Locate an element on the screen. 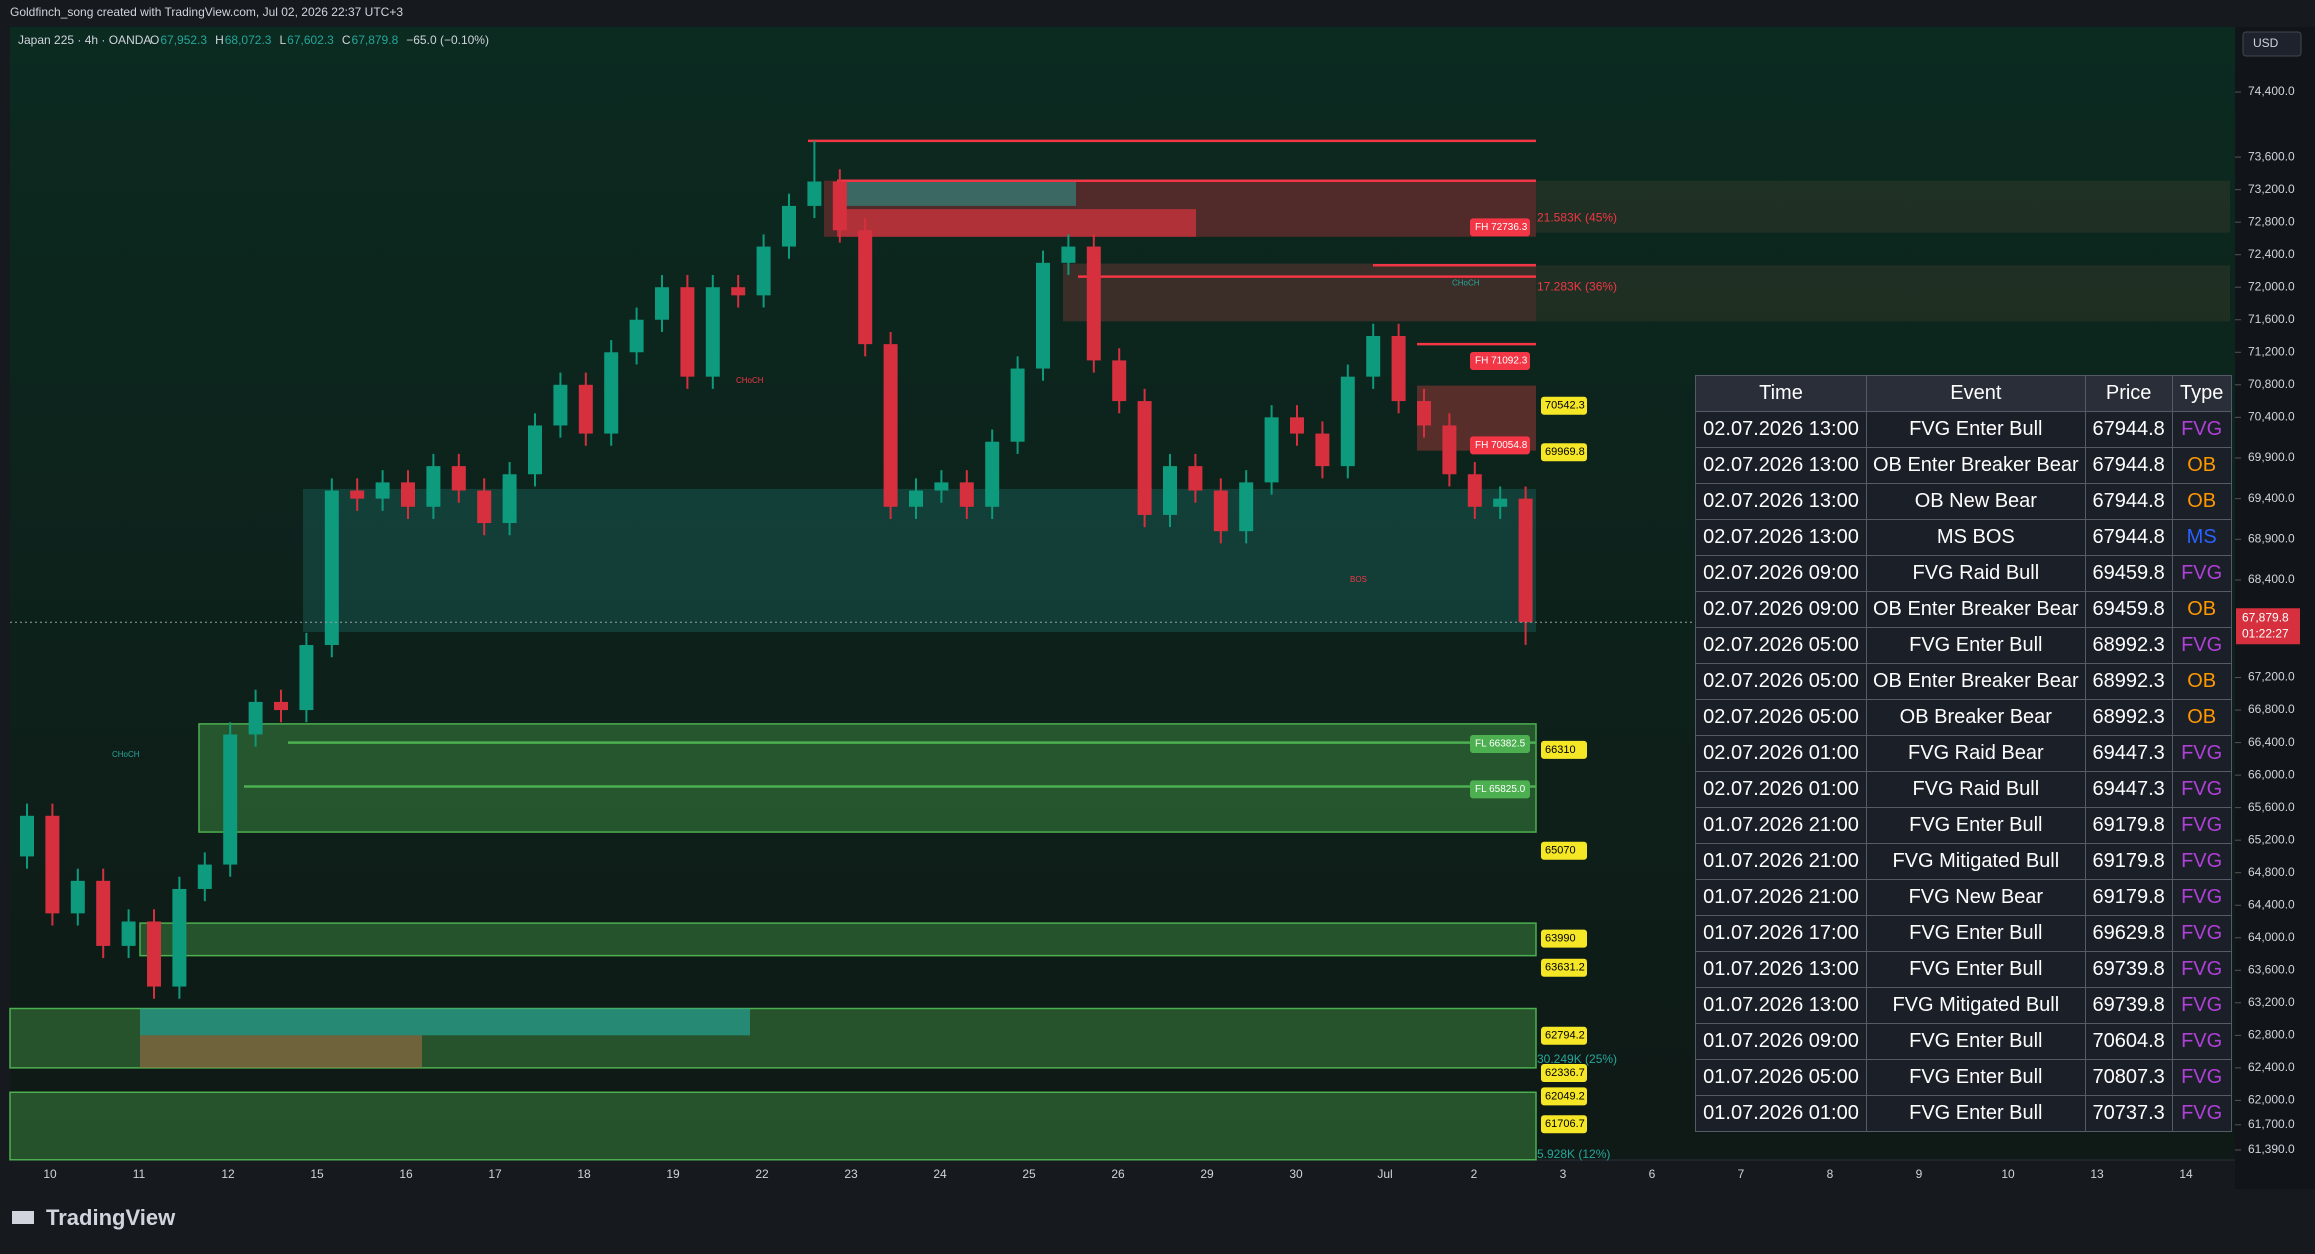  table-cell: FVG Raid Bear is located at coordinates (1976, 753).